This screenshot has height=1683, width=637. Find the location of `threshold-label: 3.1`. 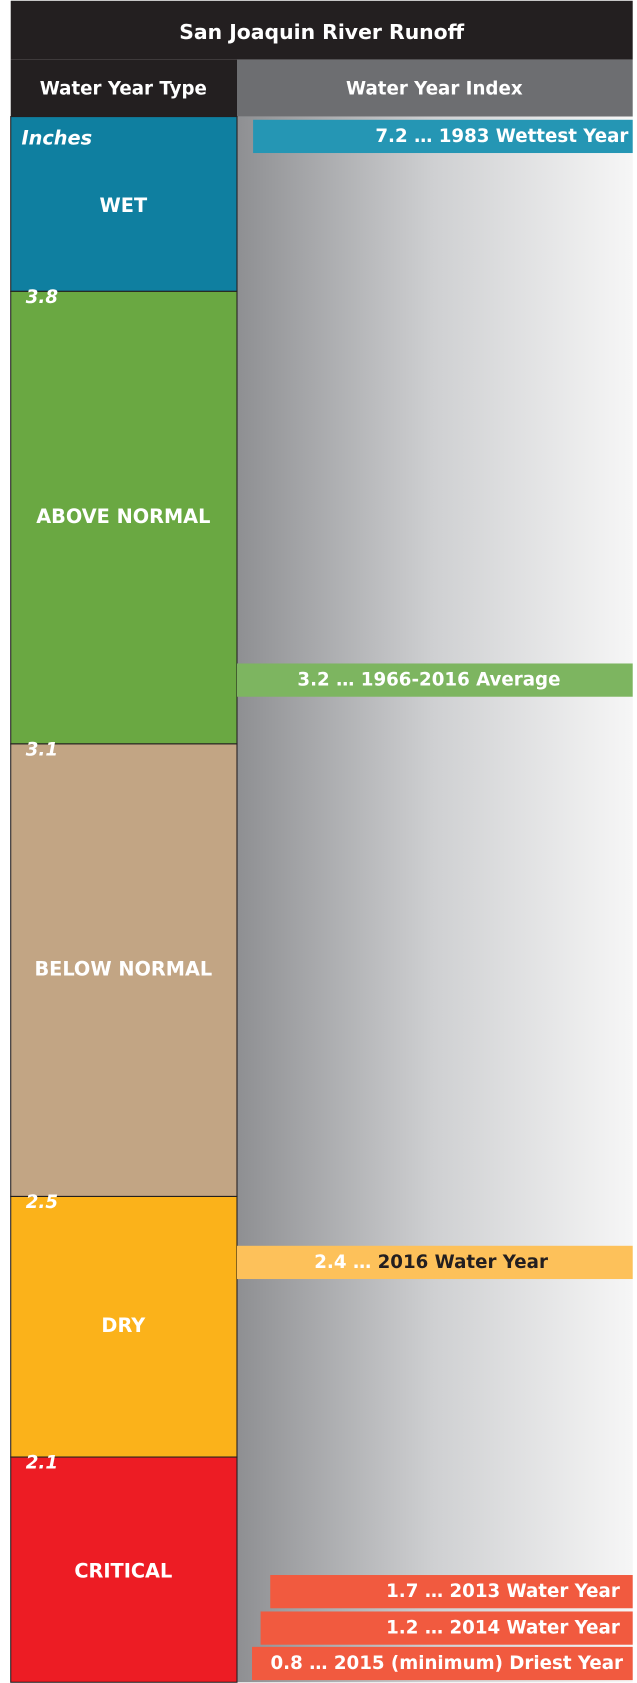

threshold-label: 3.1 is located at coordinates (42, 749).